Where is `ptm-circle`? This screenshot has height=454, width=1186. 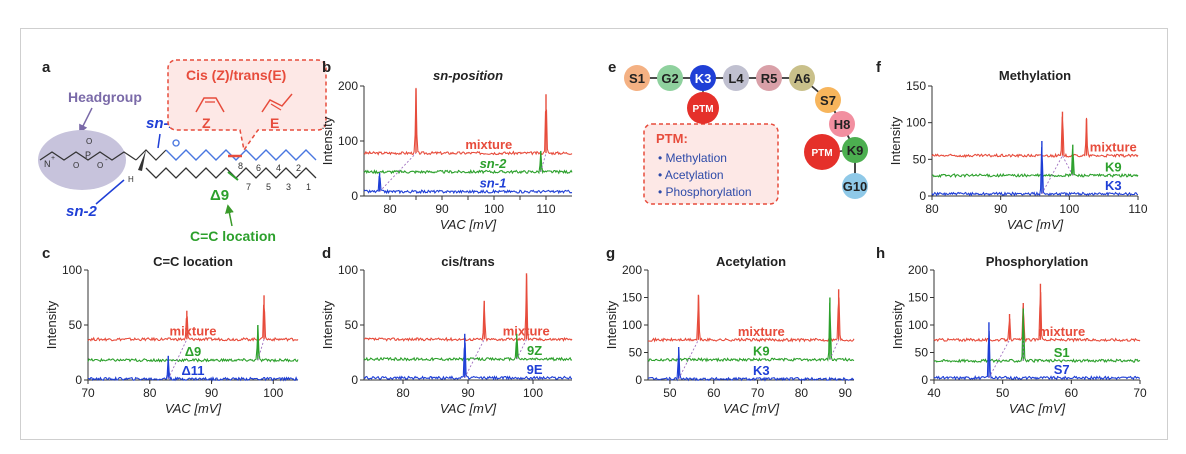
ptm-circle is located at coordinates (703, 108).